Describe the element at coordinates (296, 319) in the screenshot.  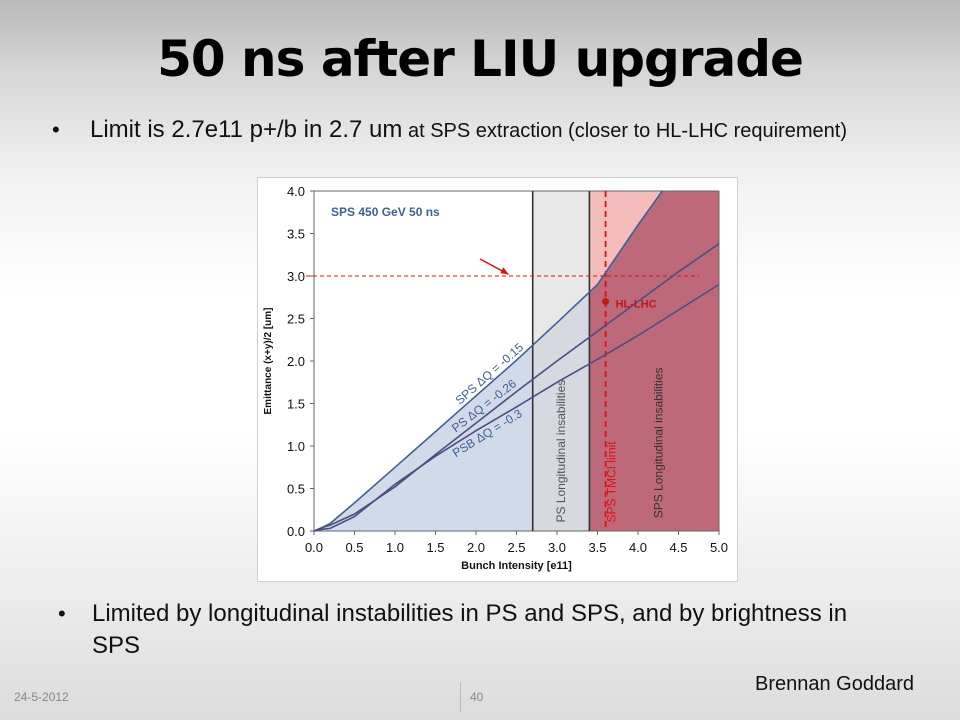
I see `y-tick-label: 2.5` at that location.